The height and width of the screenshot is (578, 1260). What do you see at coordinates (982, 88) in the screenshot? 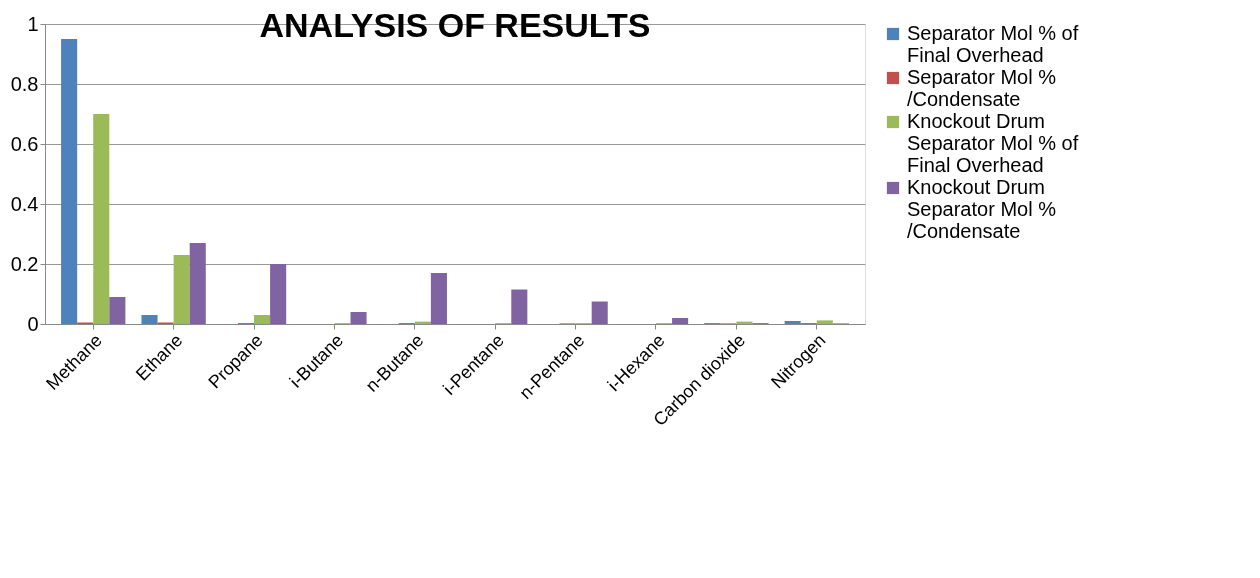
I see `legend-label: Separator Mol % /Condensate` at bounding box center [982, 88].